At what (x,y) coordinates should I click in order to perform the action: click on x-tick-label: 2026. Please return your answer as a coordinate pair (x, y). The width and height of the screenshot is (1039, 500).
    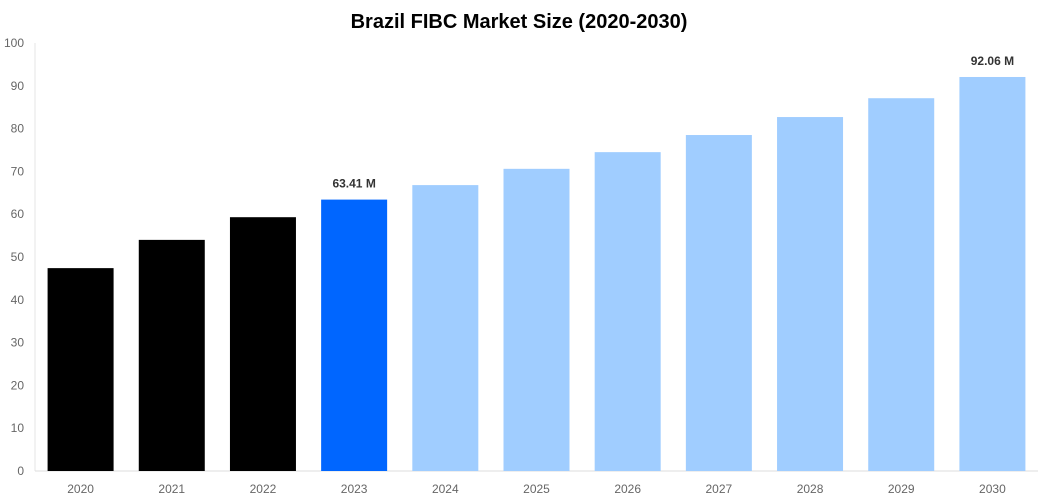
    Looking at the image, I should click on (627, 489).